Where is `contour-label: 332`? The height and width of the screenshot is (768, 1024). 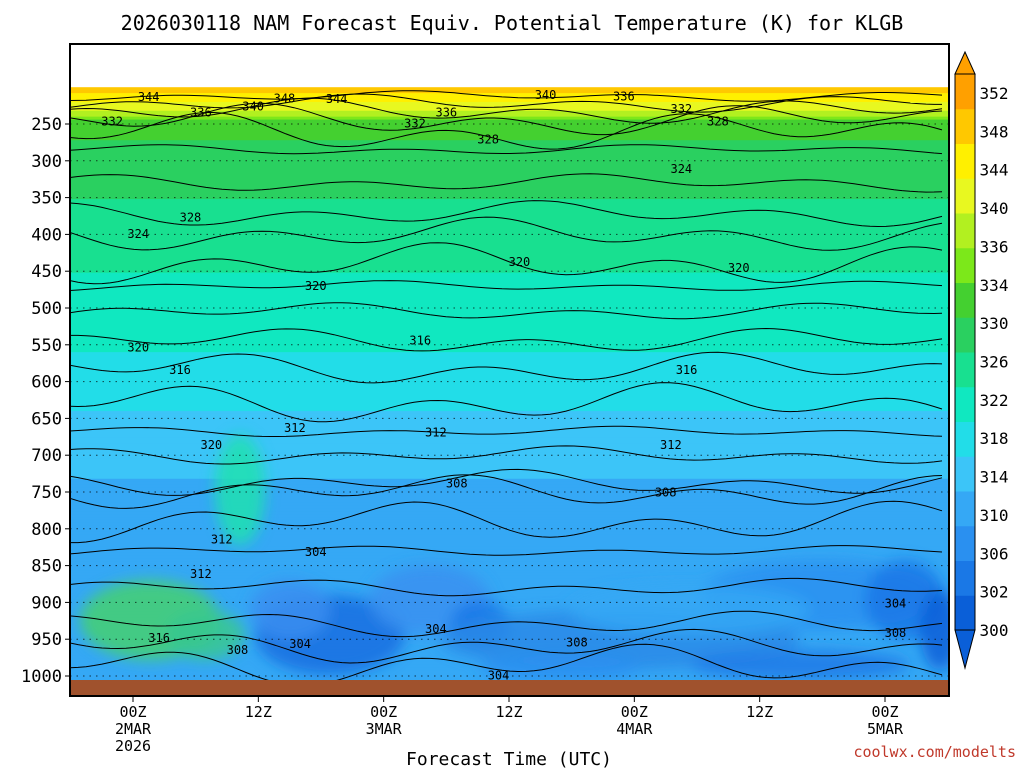 contour-label: 332 is located at coordinates (415, 124).